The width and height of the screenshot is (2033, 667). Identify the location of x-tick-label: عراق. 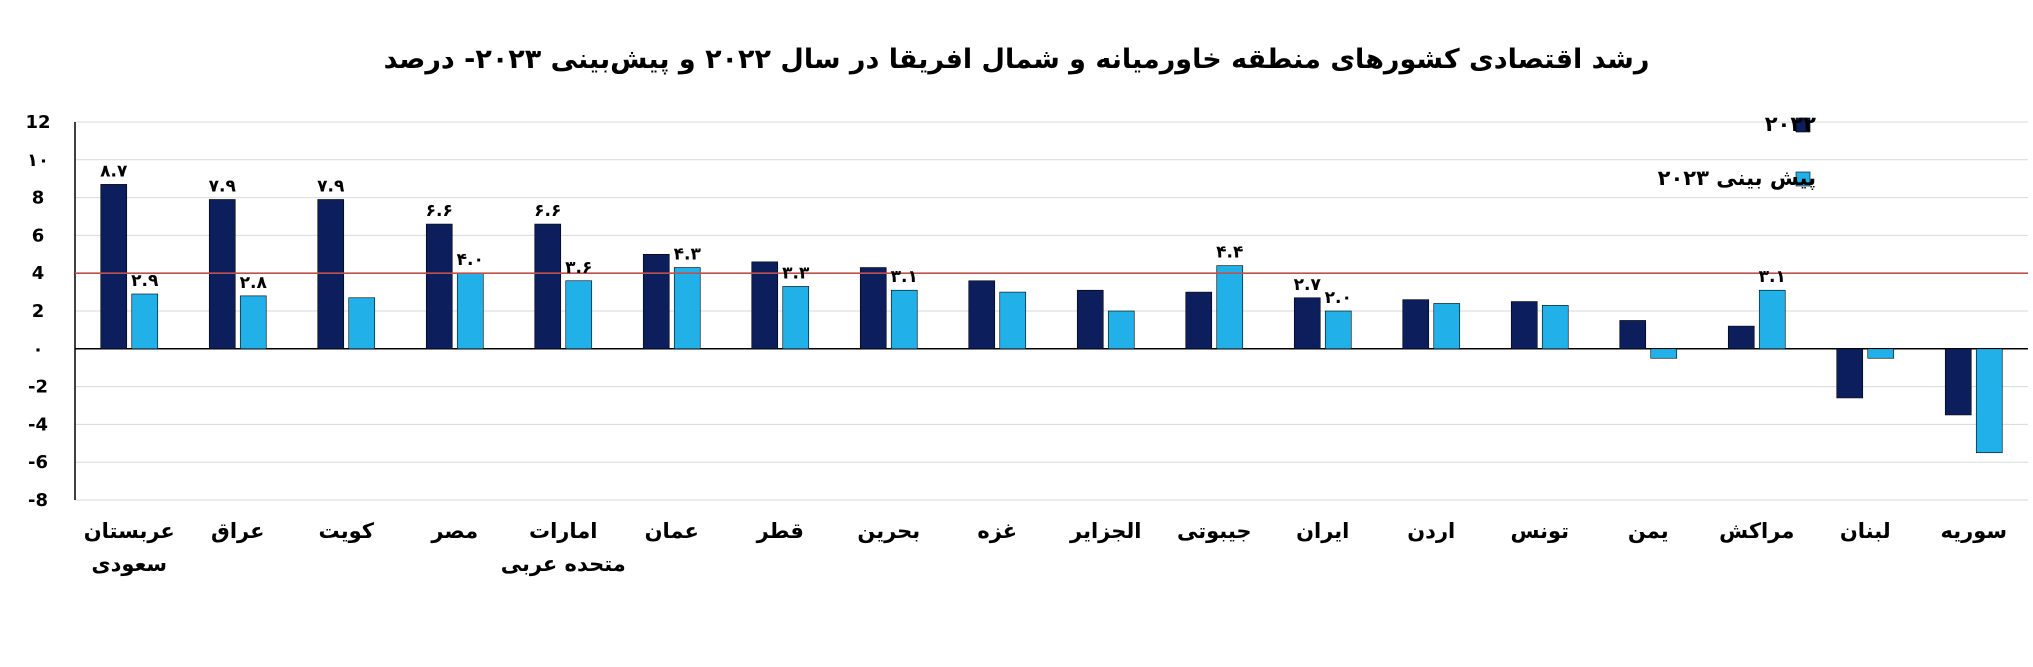
(237, 531).